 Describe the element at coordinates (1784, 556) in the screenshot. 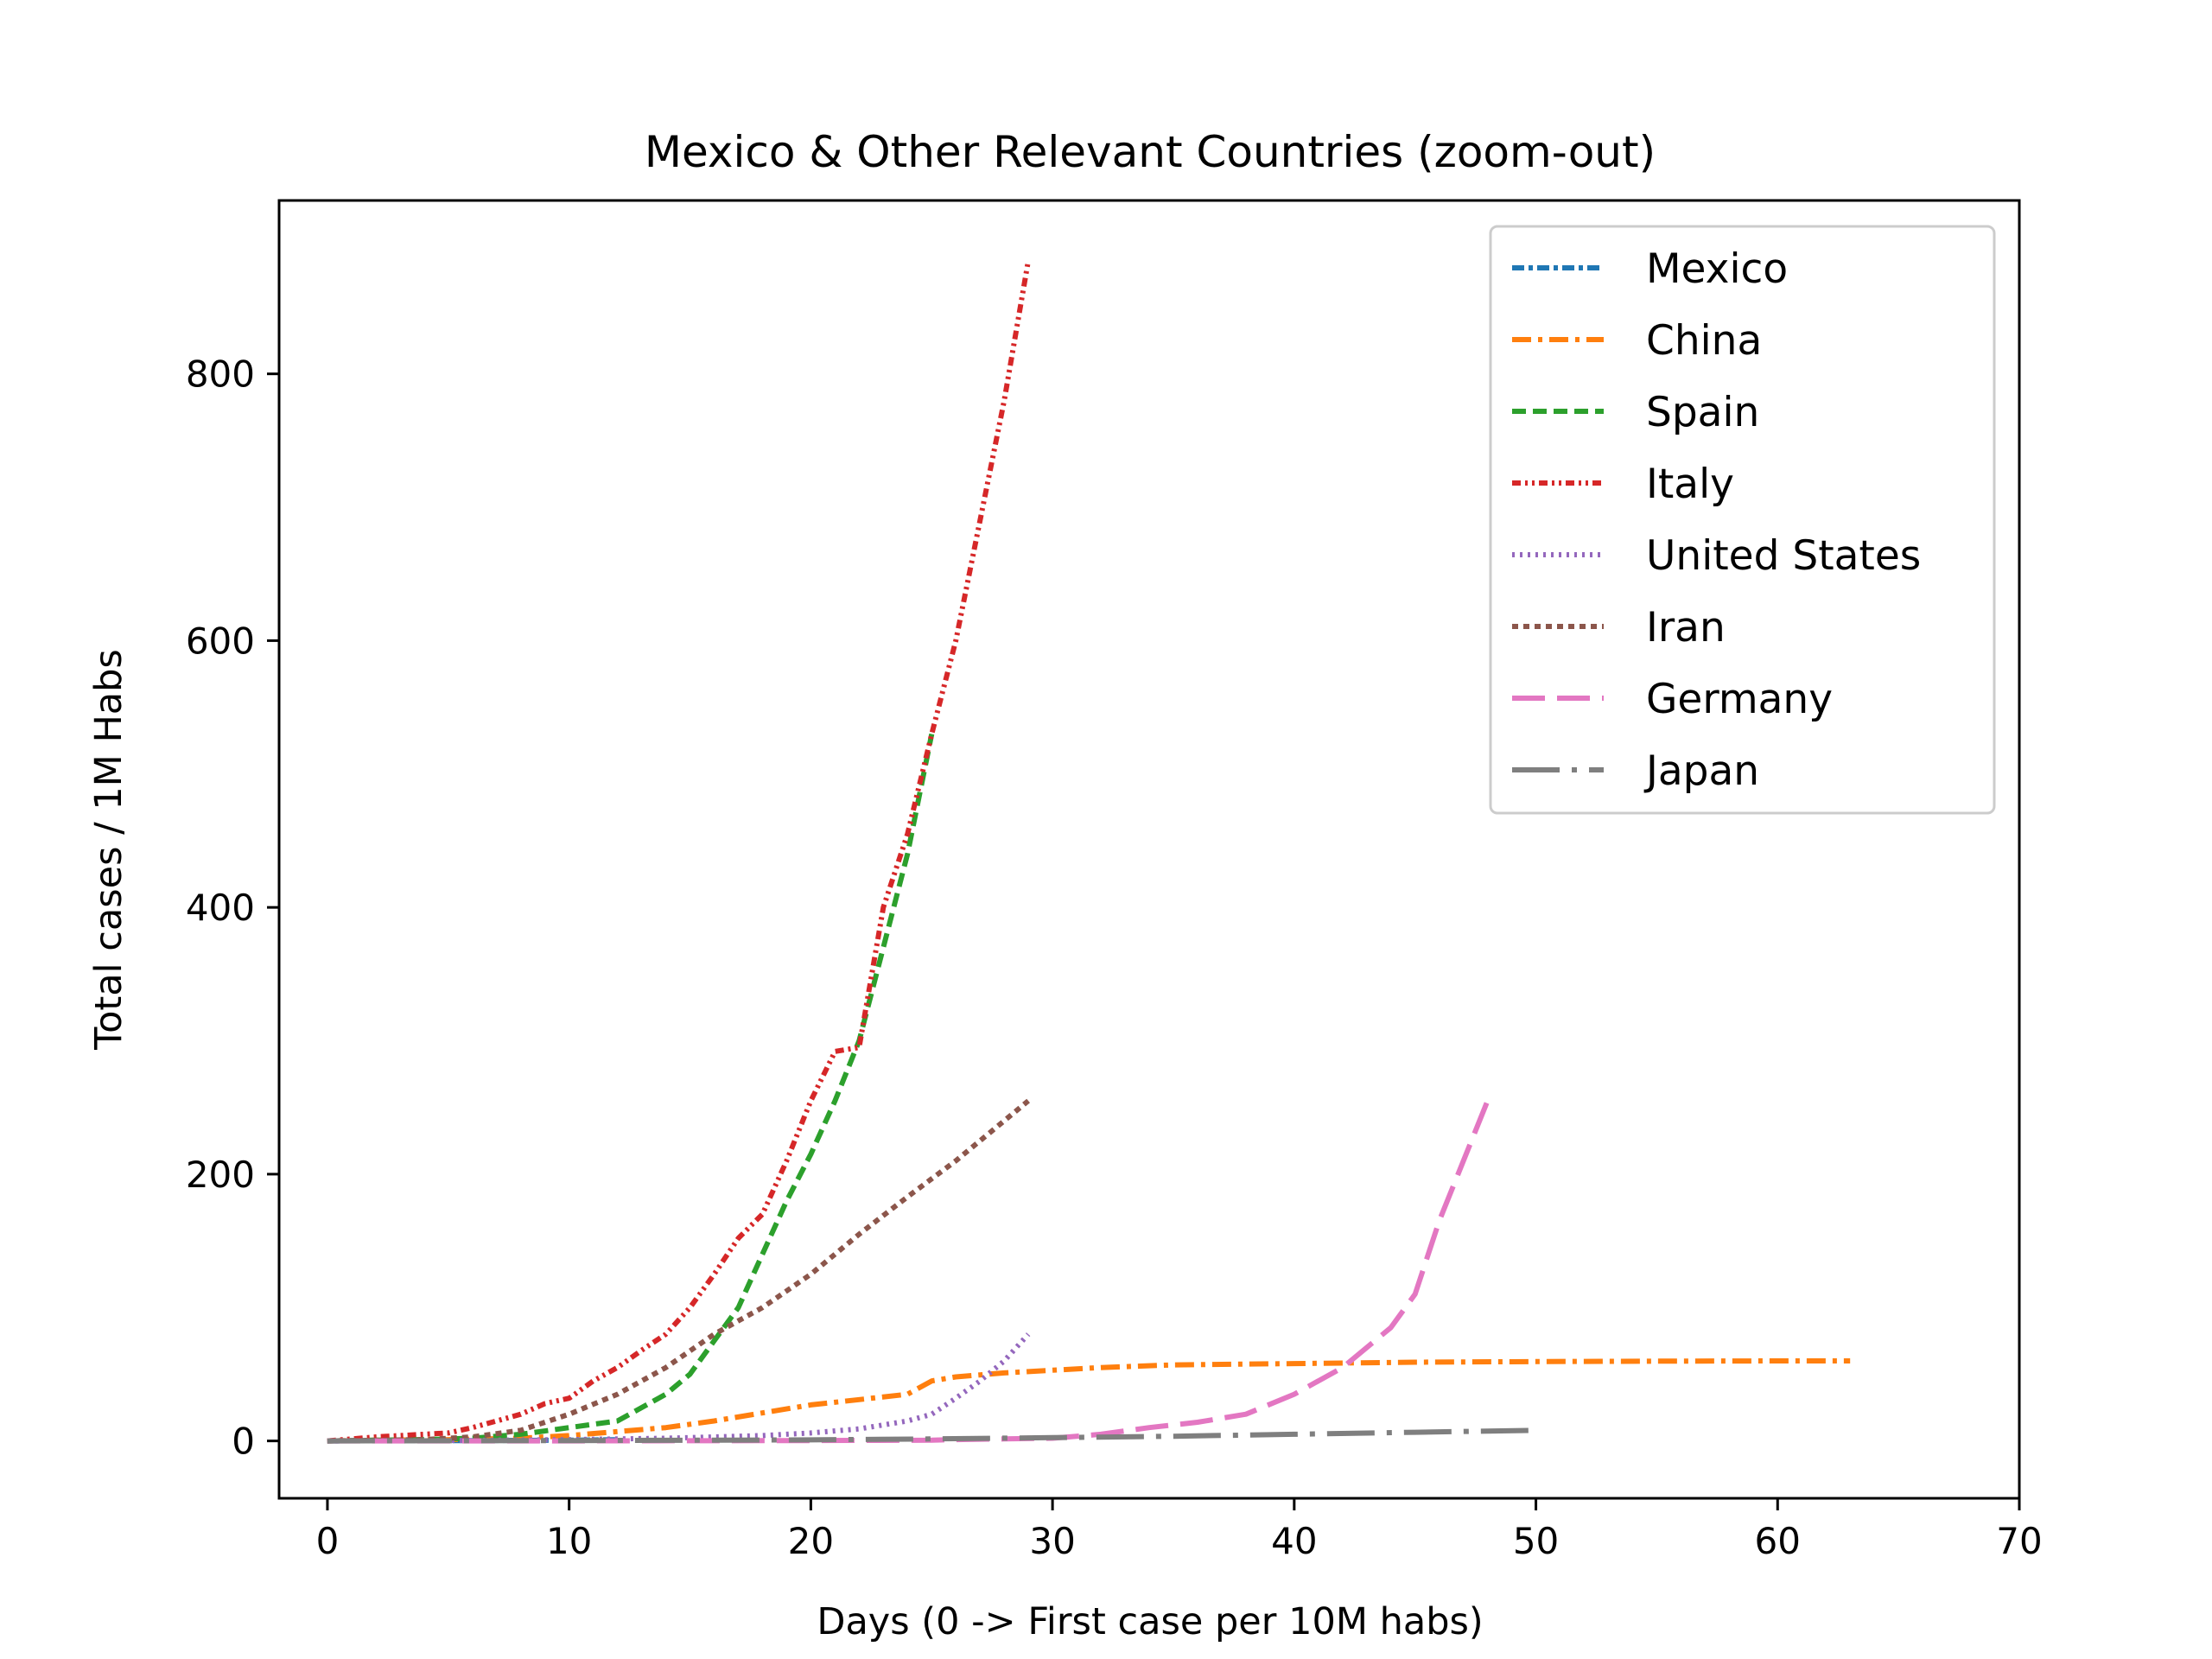

I see `legend-label: United States` at that location.